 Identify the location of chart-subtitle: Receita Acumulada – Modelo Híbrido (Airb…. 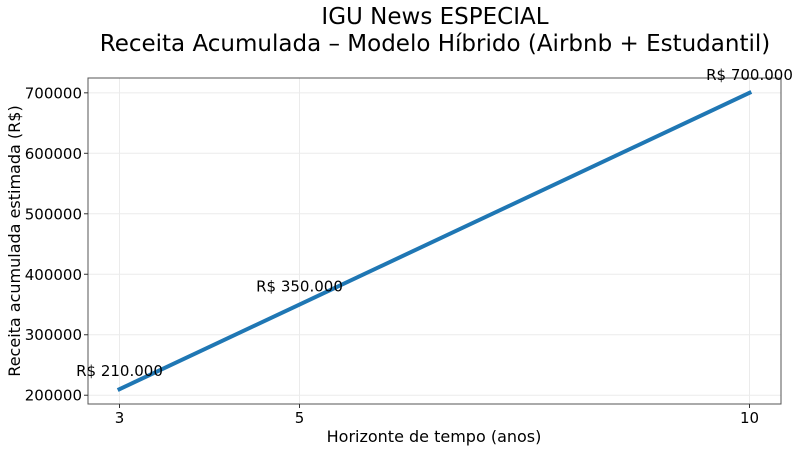
(435, 44).